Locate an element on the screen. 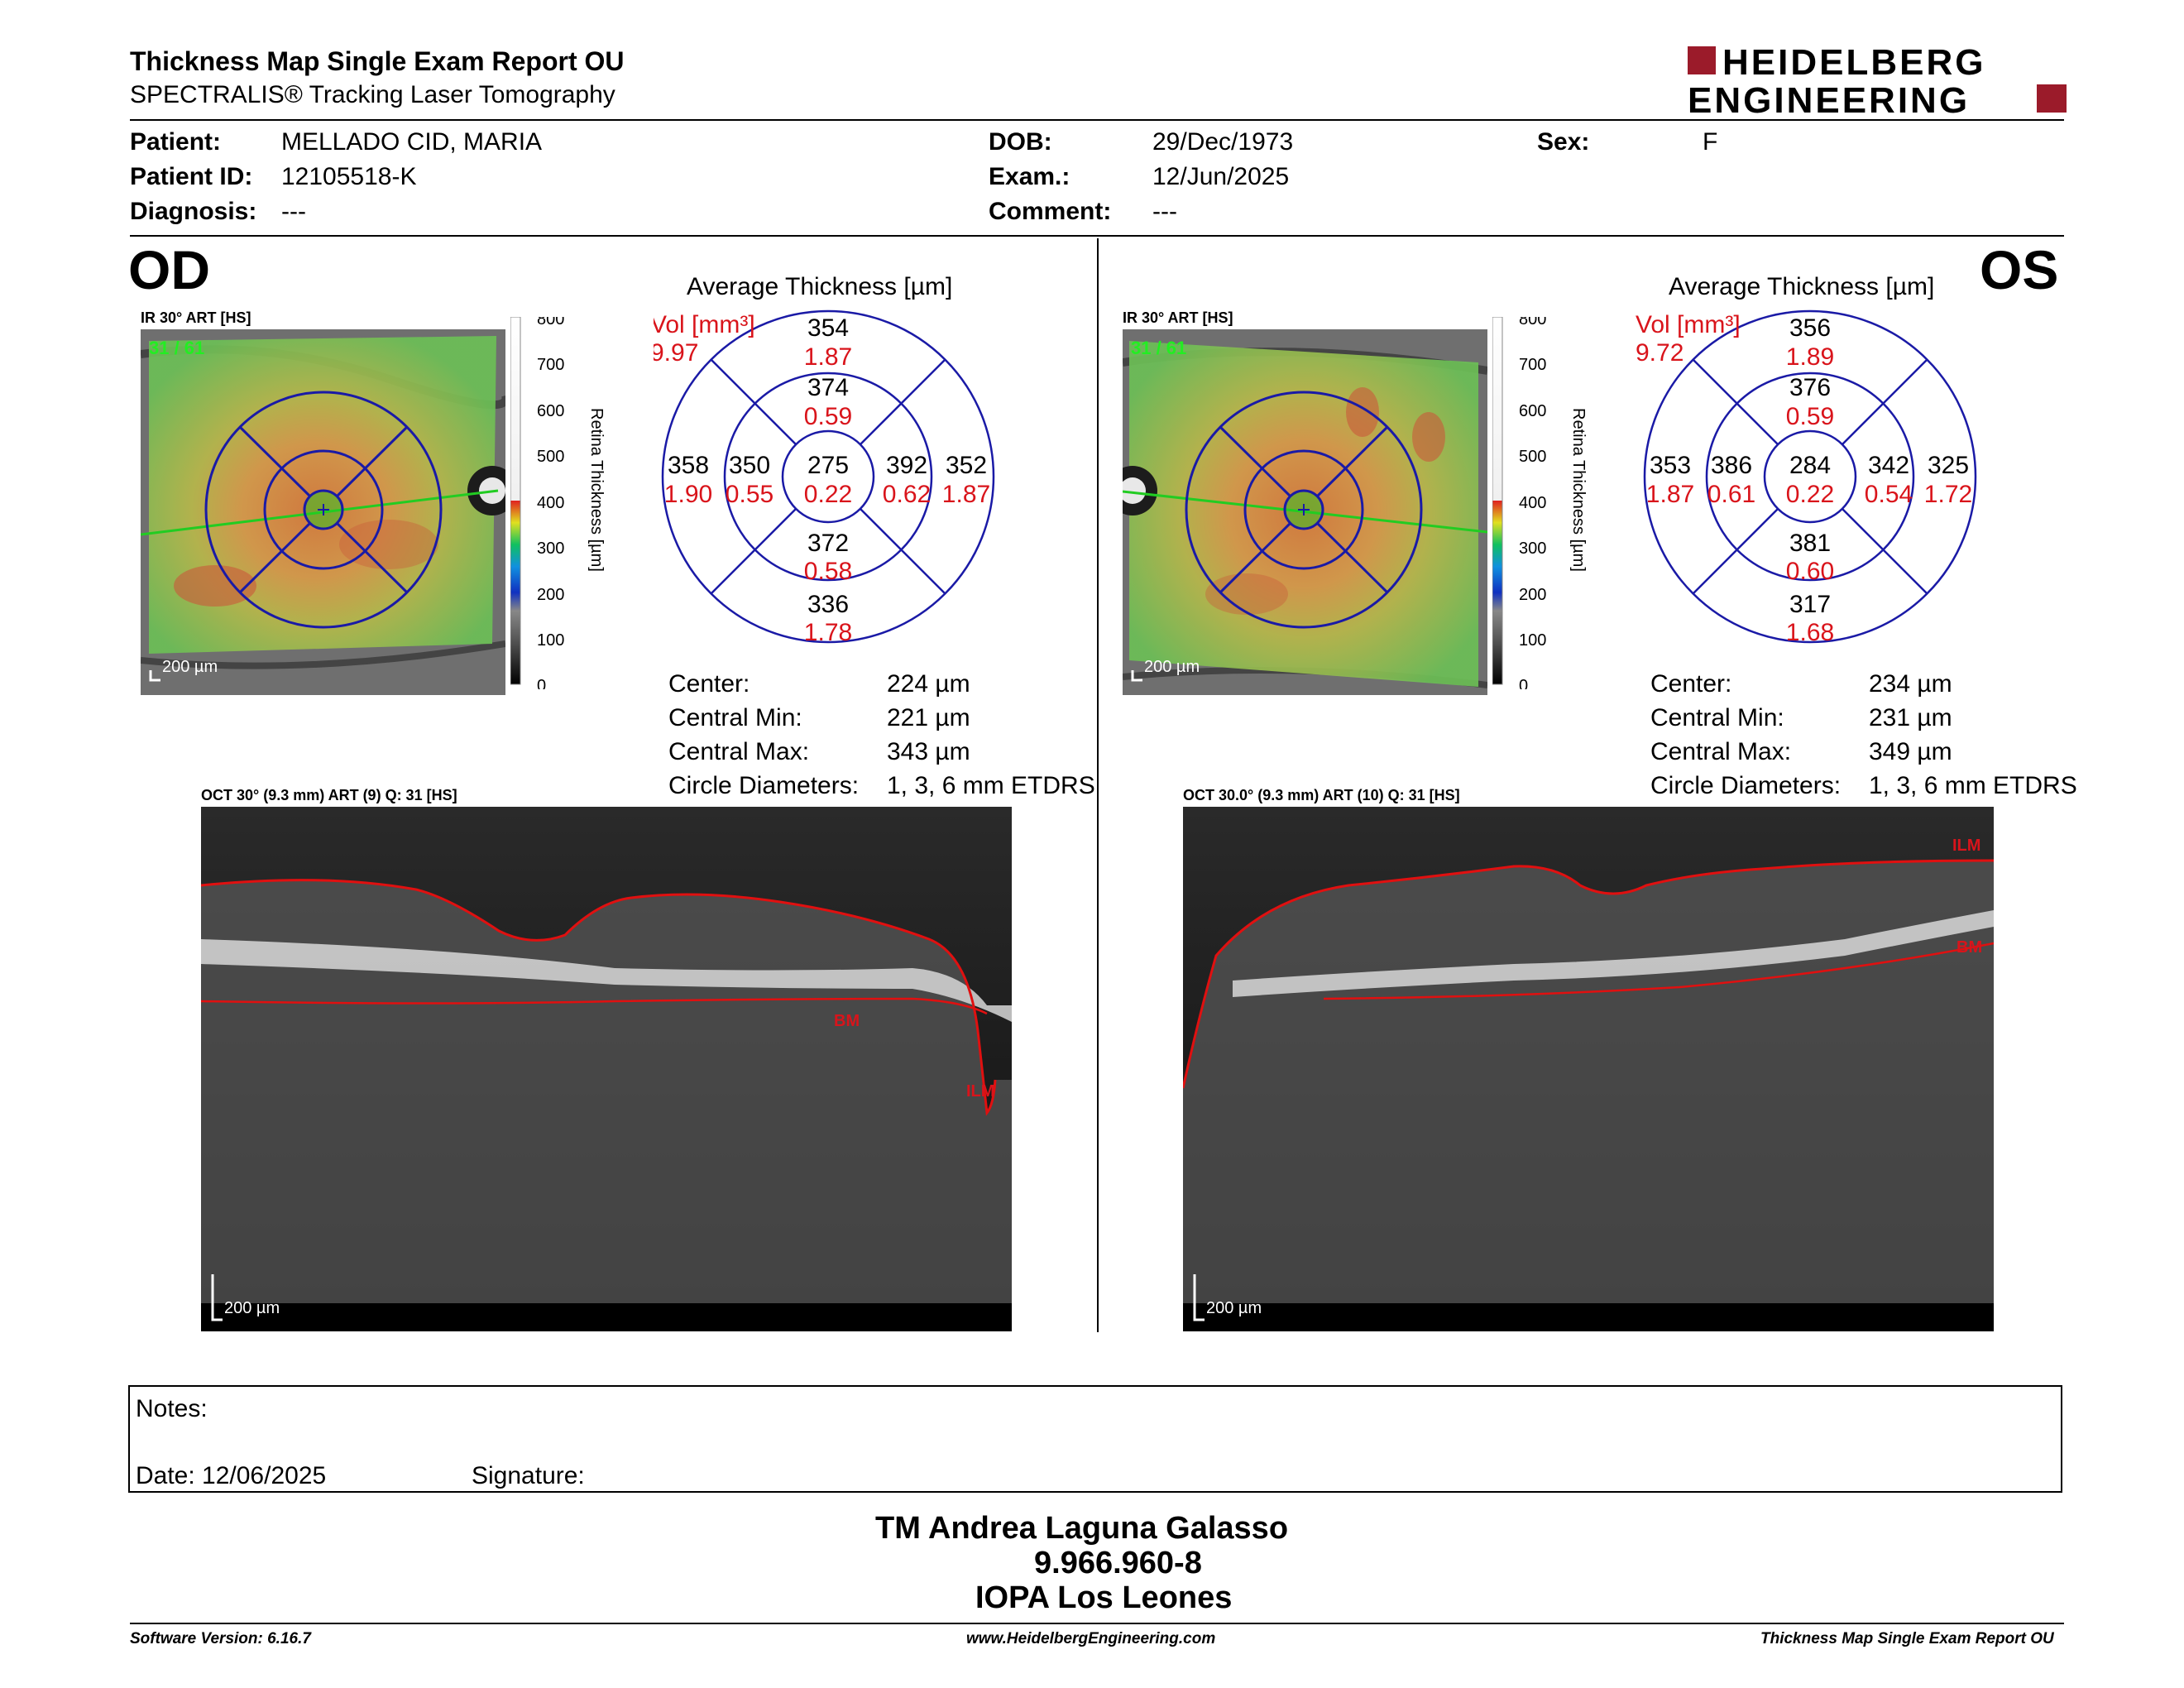 The width and height of the screenshot is (2184, 1688). patient-label: Patient: is located at coordinates (176, 142).